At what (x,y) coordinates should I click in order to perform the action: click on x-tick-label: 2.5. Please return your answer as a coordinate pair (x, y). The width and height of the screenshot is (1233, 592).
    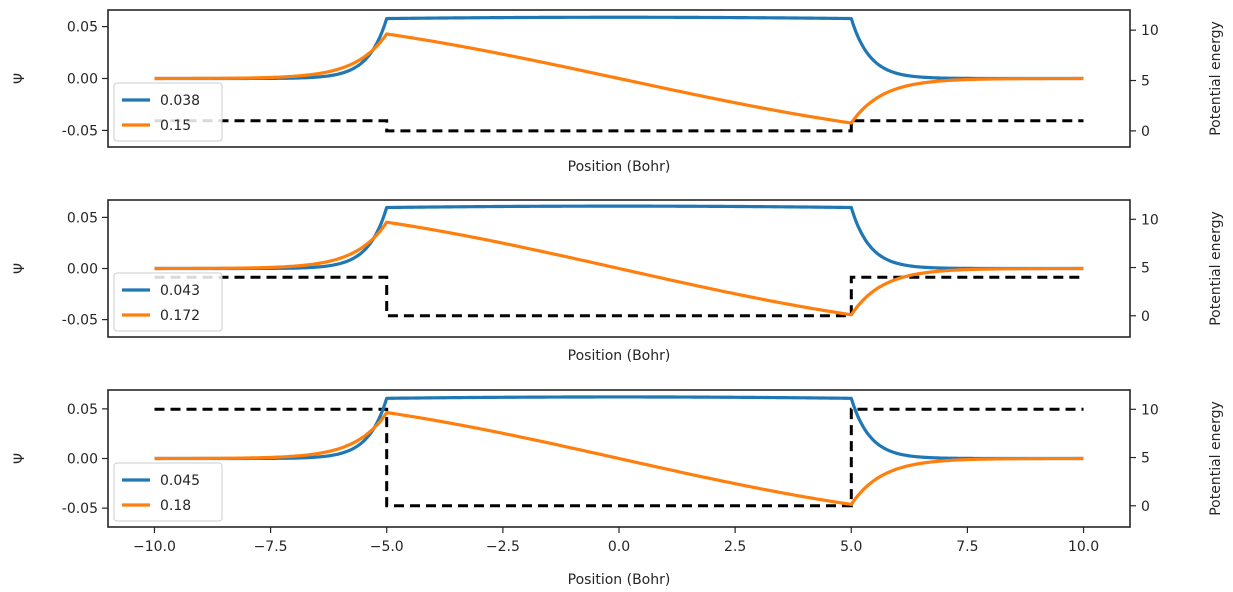
    Looking at the image, I should click on (735, 547).